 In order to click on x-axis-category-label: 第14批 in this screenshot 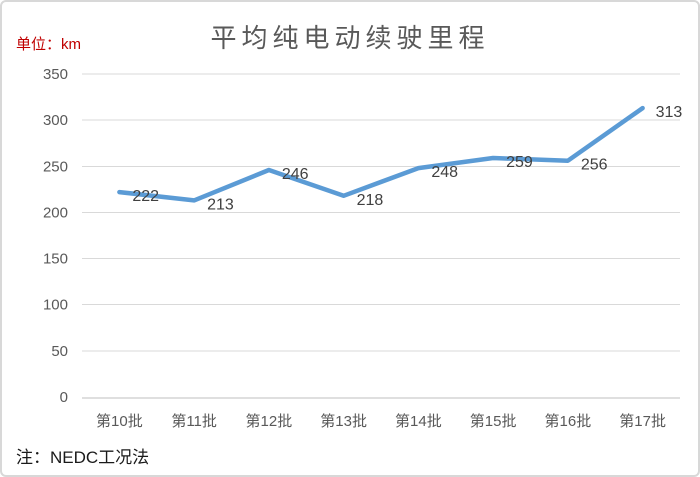, I will do `click(418, 421)`.